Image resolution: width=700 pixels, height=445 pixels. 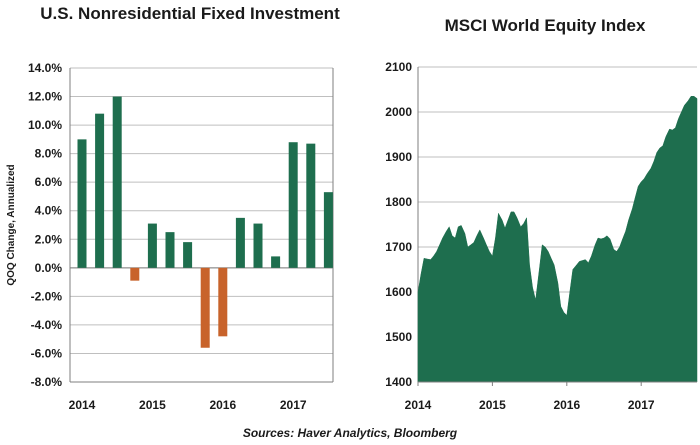 What do you see at coordinates (398, 202) in the screenshot?
I see `right-y-tick-label: 1800` at bounding box center [398, 202].